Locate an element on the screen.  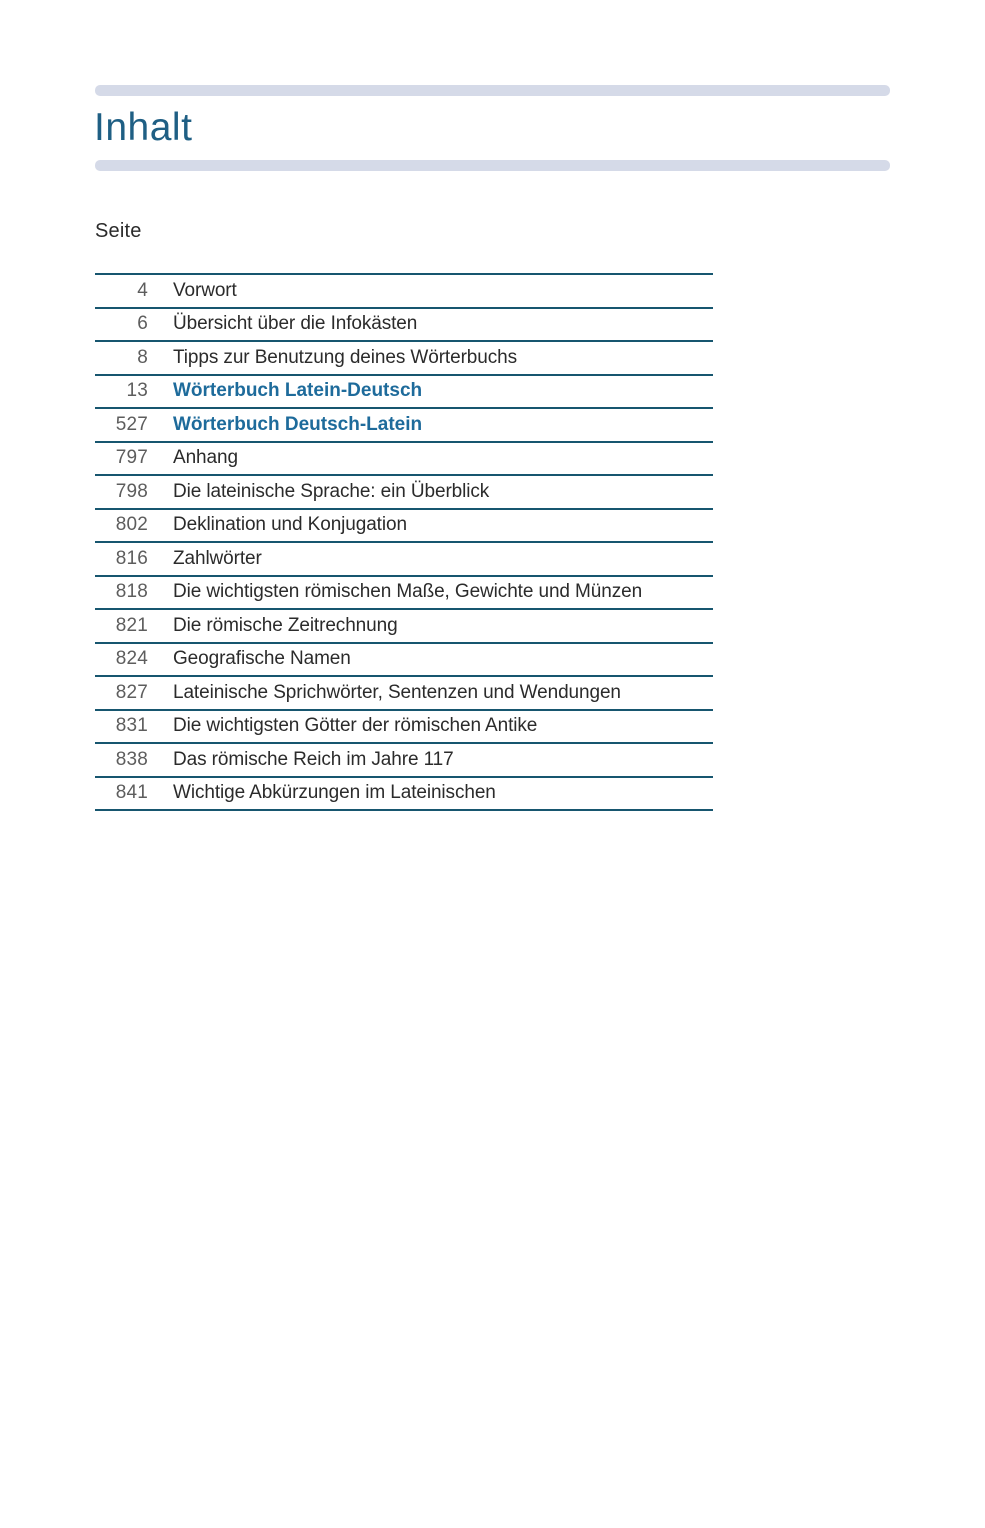
toc-page-number: 797 is located at coordinates (131, 458).